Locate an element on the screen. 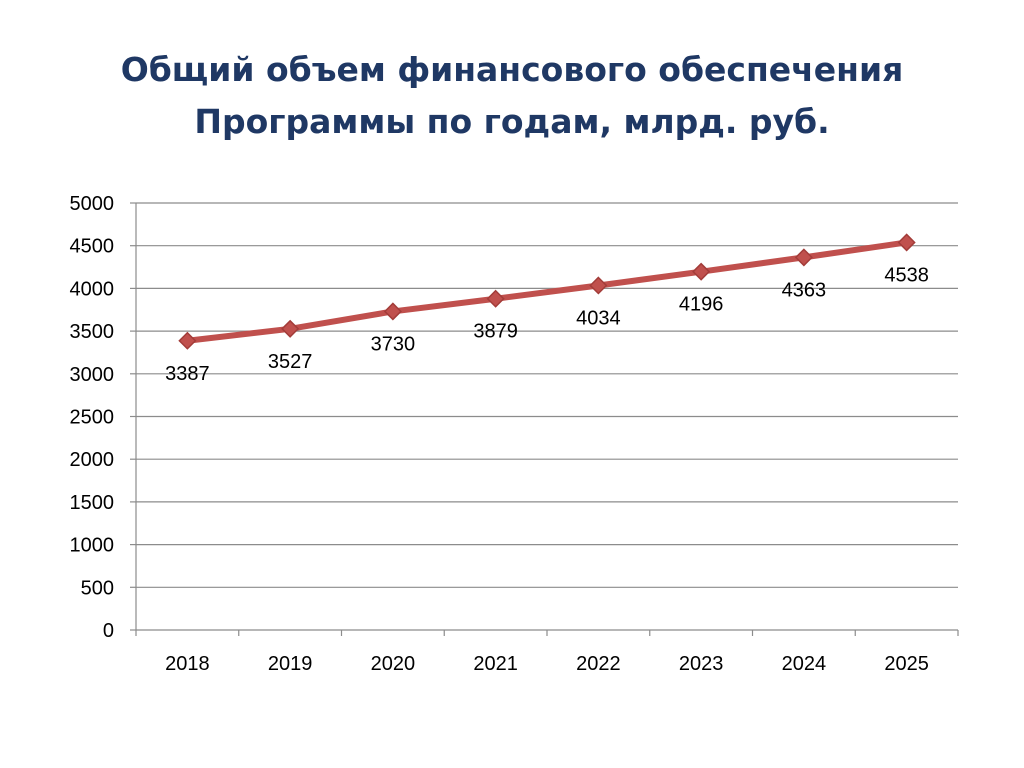 The width and height of the screenshot is (1024, 768). x-tick-label: 2025 is located at coordinates (906, 664).